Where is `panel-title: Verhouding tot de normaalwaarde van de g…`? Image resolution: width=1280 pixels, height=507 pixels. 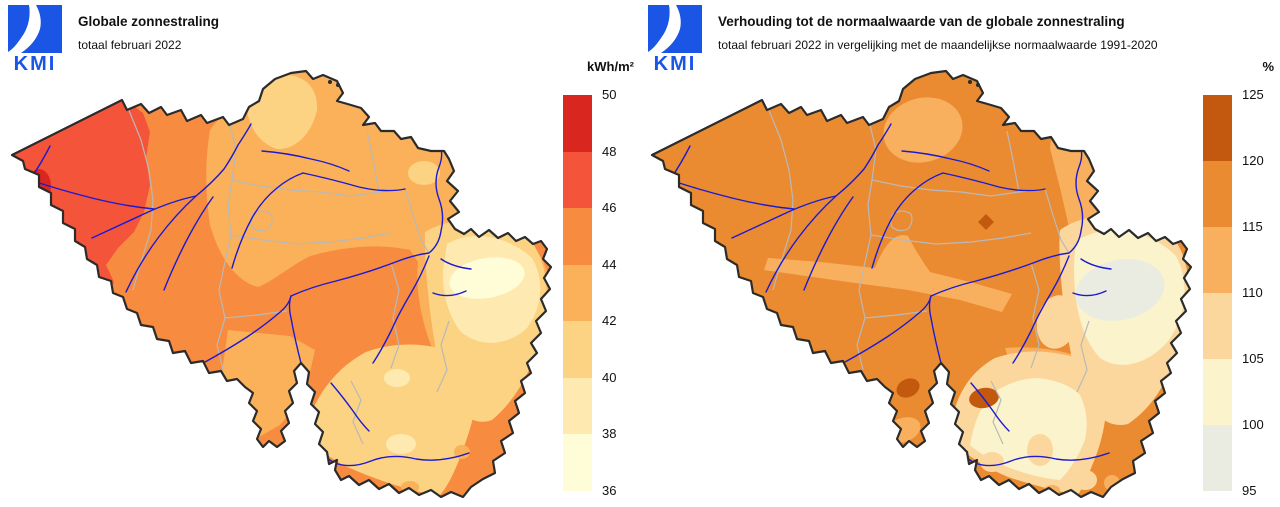
panel-title: Verhouding tot de normaalwaarde van de g… is located at coordinates (921, 21).